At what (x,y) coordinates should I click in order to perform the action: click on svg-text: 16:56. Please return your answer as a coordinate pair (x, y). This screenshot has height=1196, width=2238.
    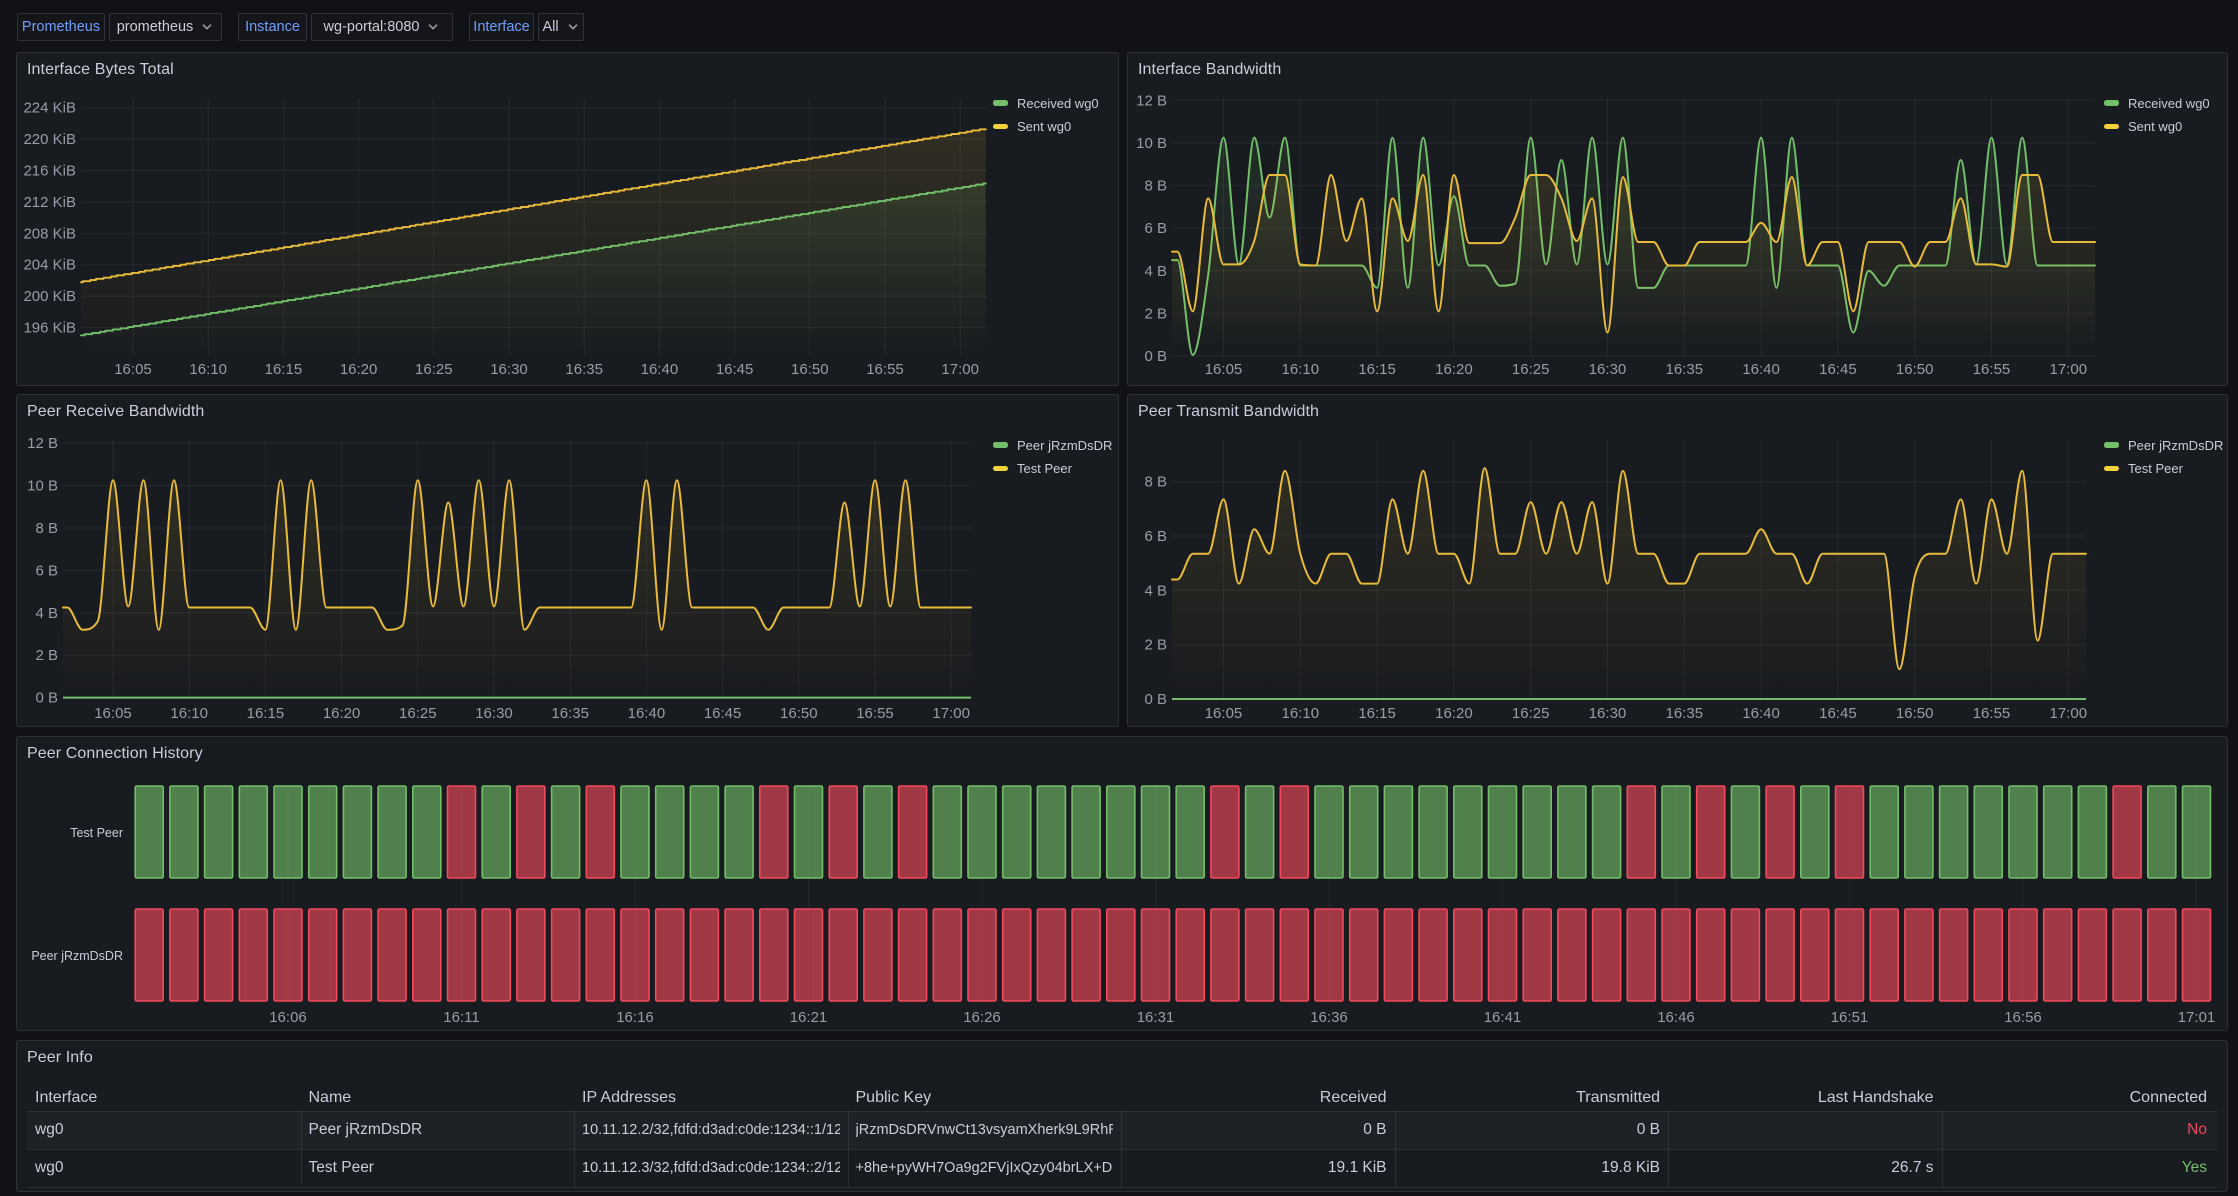
    Looking at the image, I should click on (2023, 1017).